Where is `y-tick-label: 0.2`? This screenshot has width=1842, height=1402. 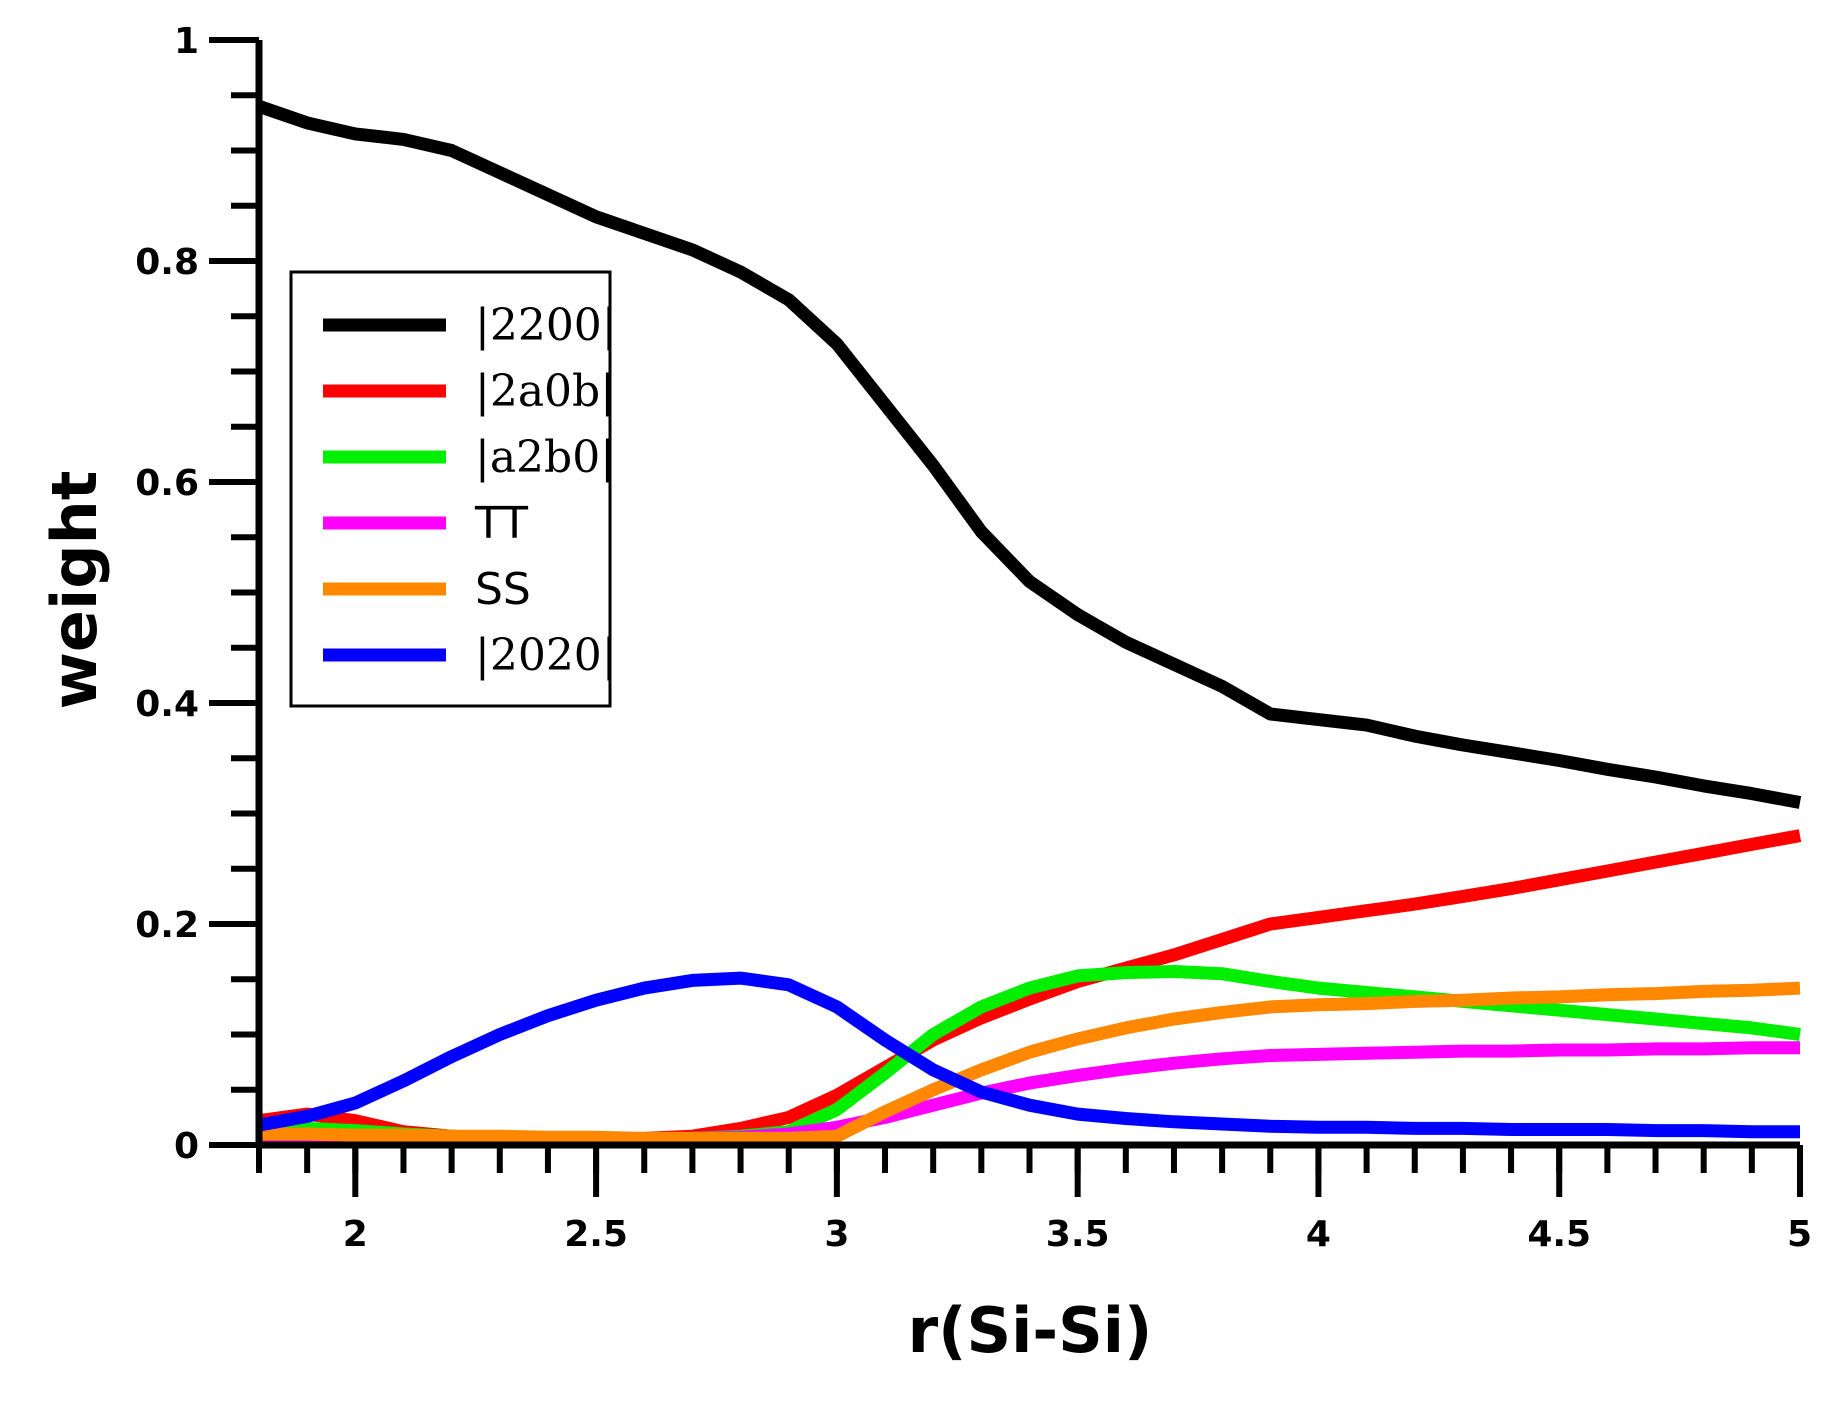
y-tick-label: 0.2 is located at coordinates (167, 925).